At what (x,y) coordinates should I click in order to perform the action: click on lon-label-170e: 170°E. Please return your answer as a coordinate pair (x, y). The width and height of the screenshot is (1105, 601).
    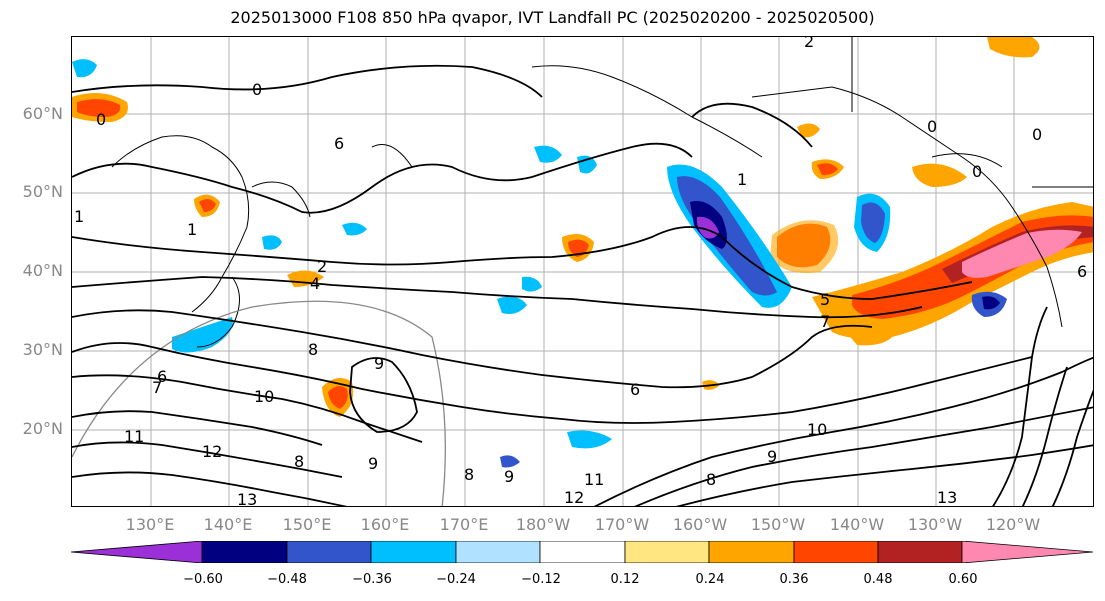
    Looking at the image, I should click on (464, 524).